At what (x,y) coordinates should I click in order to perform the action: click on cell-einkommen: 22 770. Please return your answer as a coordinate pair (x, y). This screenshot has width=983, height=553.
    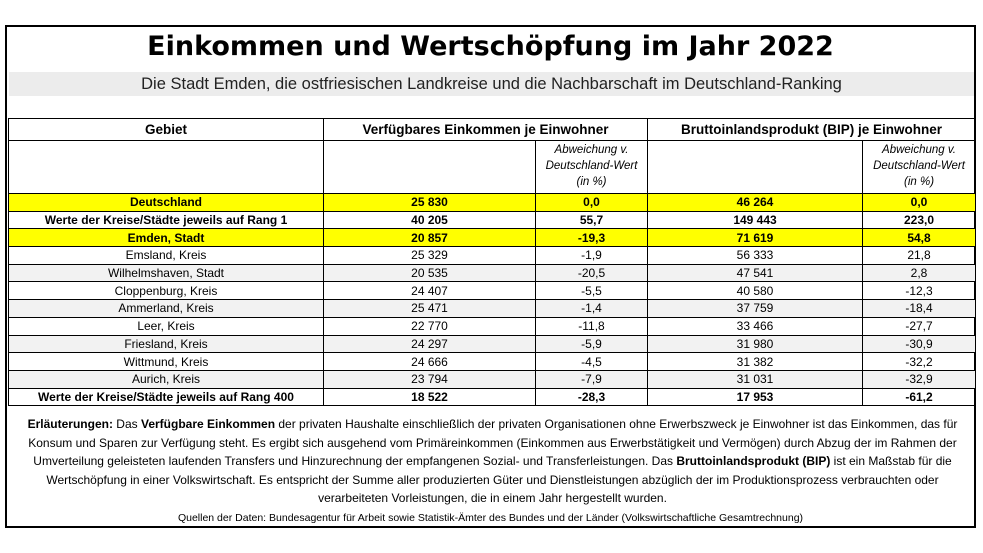
    Looking at the image, I should click on (429, 326).